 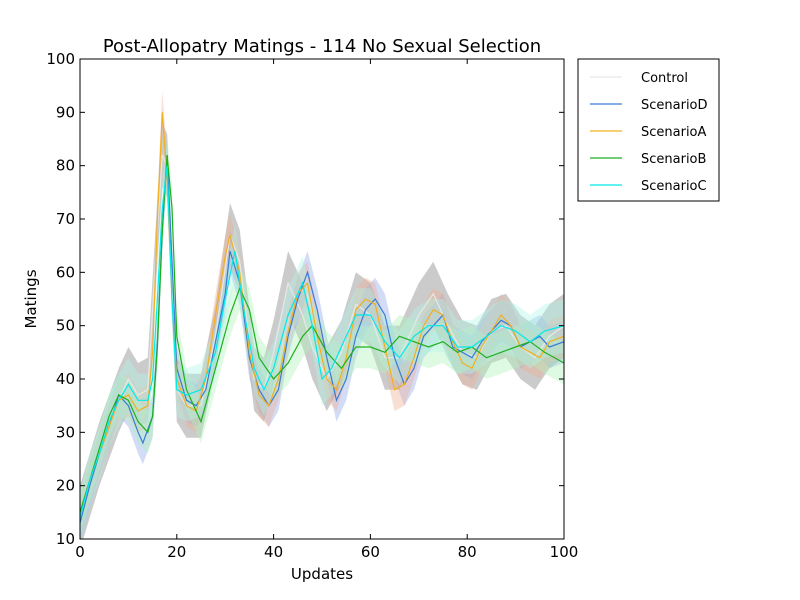 I want to click on y-tick-label: 50, so click(x=65, y=326).